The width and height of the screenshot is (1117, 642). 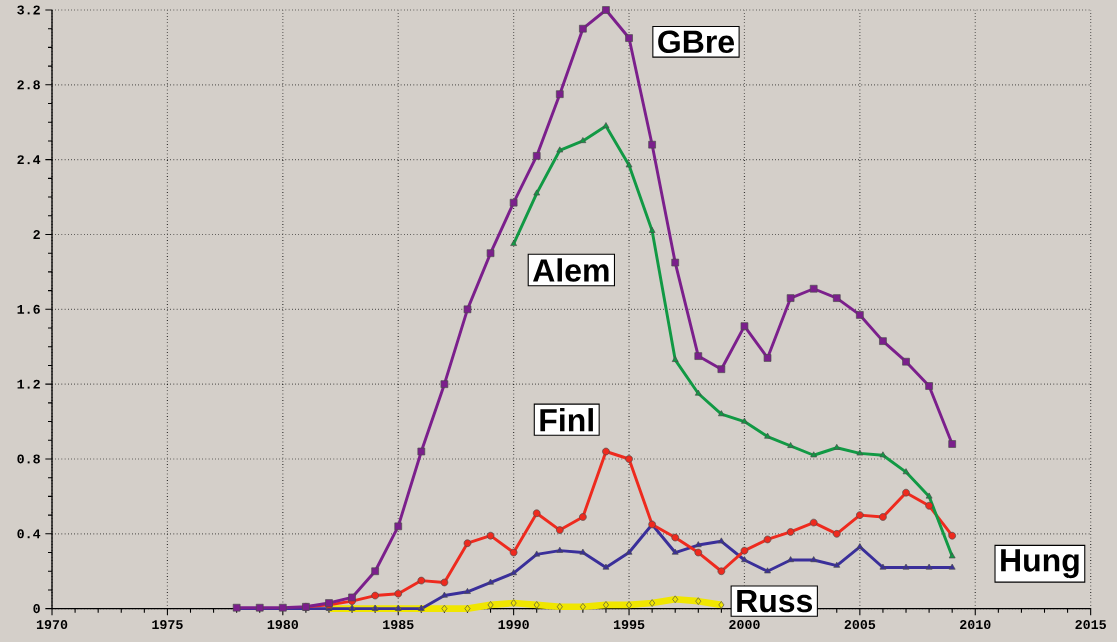 I want to click on series-label: Hung, so click(x=1040, y=564).